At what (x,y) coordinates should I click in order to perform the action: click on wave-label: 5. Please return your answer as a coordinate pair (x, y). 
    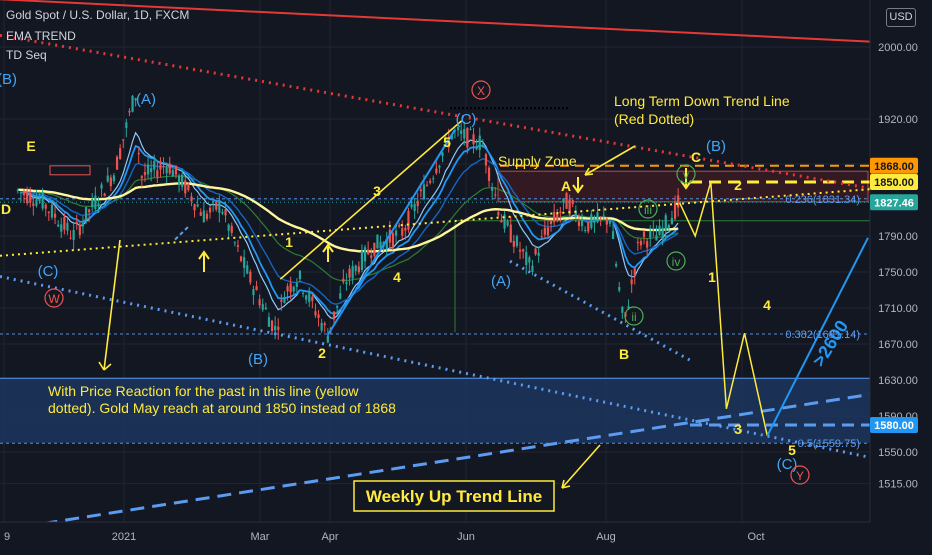
    Looking at the image, I should click on (447, 142).